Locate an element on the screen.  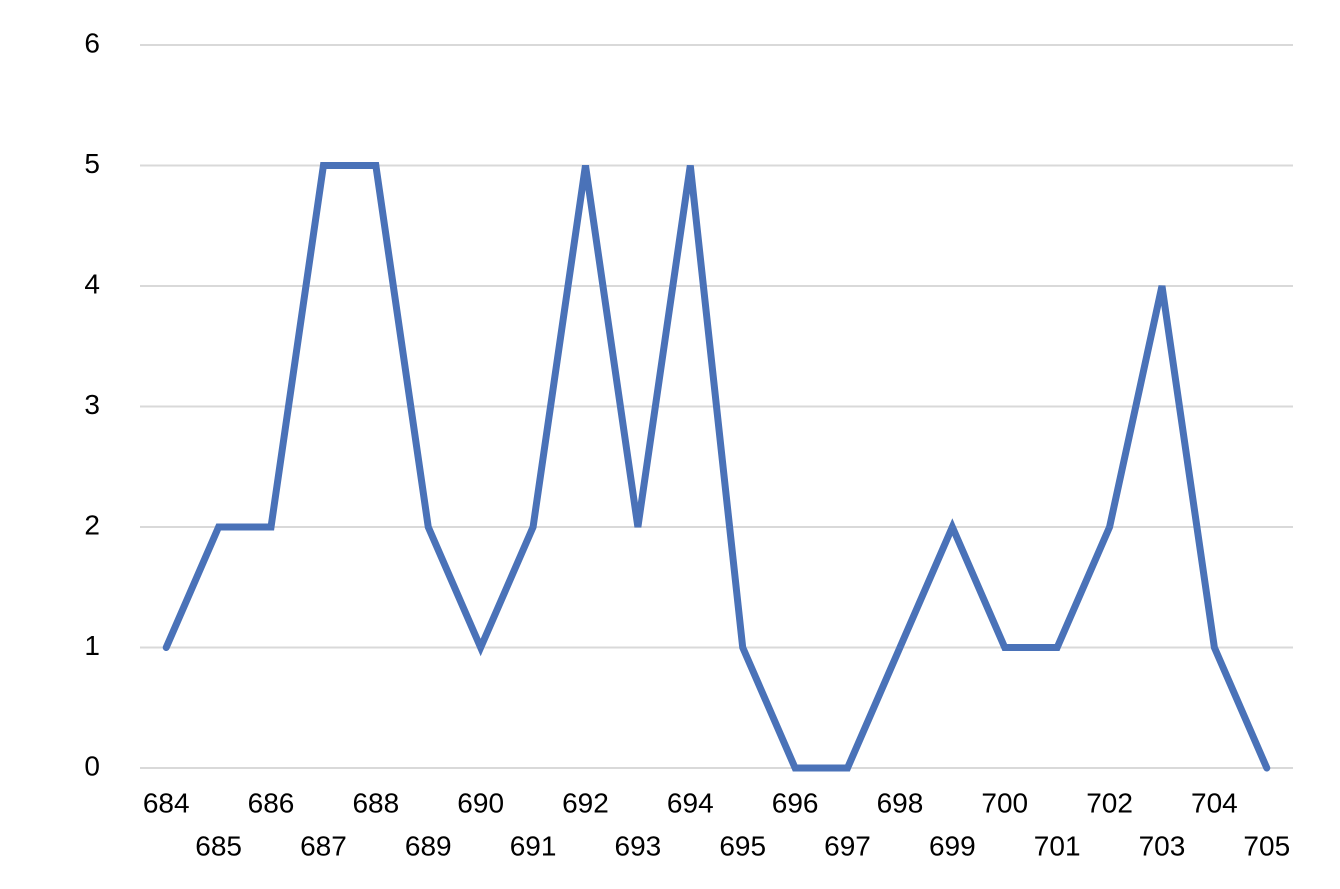
y-tick-label: 5 is located at coordinates (92, 163).